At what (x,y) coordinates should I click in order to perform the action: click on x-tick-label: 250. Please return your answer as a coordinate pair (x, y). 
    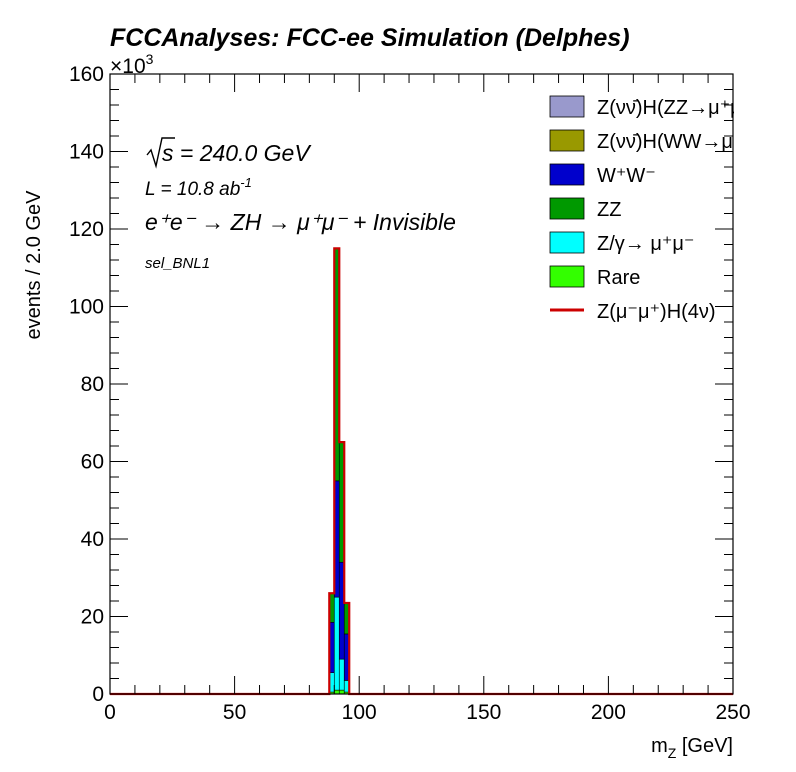
    Looking at the image, I should click on (732, 712).